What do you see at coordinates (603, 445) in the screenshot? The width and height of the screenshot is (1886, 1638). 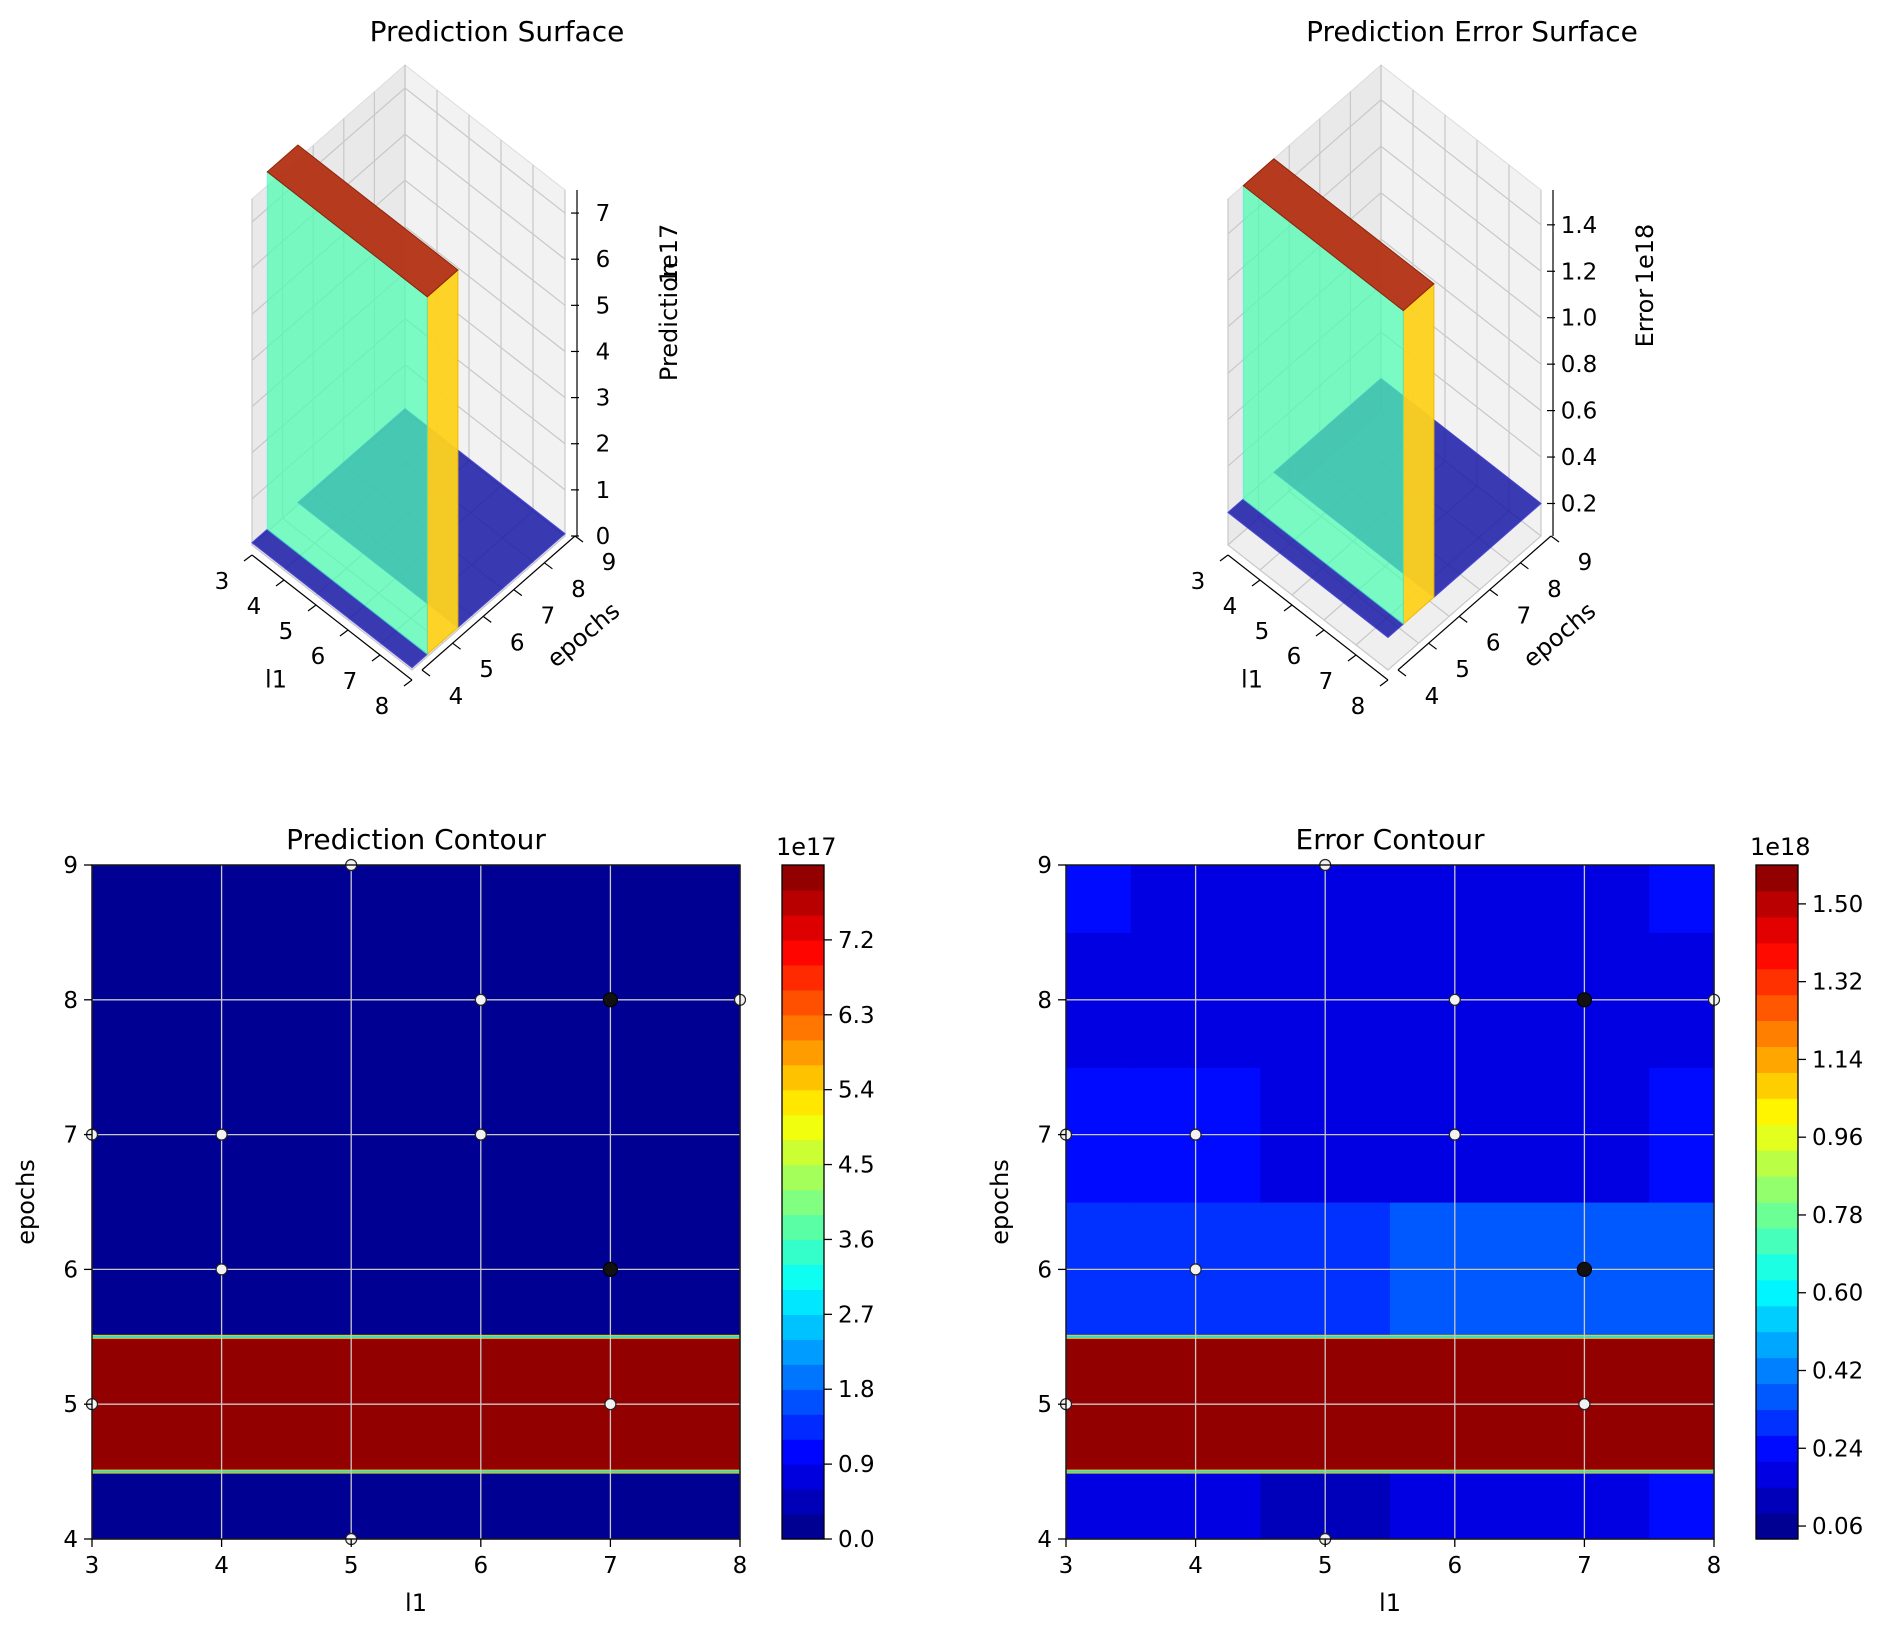 I see `z-tick-label: 2` at bounding box center [603, 445].